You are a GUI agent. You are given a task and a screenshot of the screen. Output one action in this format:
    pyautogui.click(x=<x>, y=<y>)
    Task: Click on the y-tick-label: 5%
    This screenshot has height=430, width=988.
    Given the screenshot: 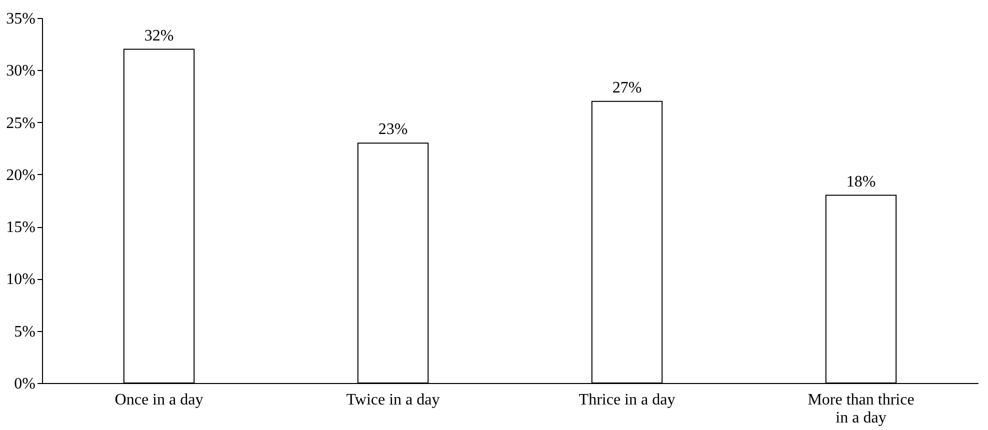 What is the action you would take?
    pyautogui.click(x=25, y=331)
    